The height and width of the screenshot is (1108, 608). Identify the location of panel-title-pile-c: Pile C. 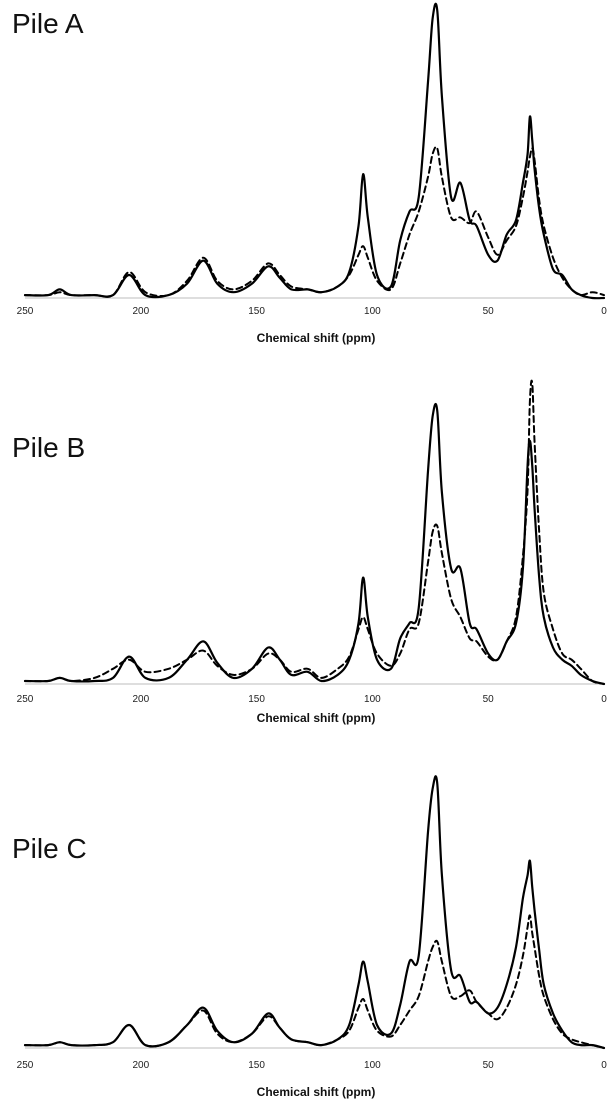
(49, 848).